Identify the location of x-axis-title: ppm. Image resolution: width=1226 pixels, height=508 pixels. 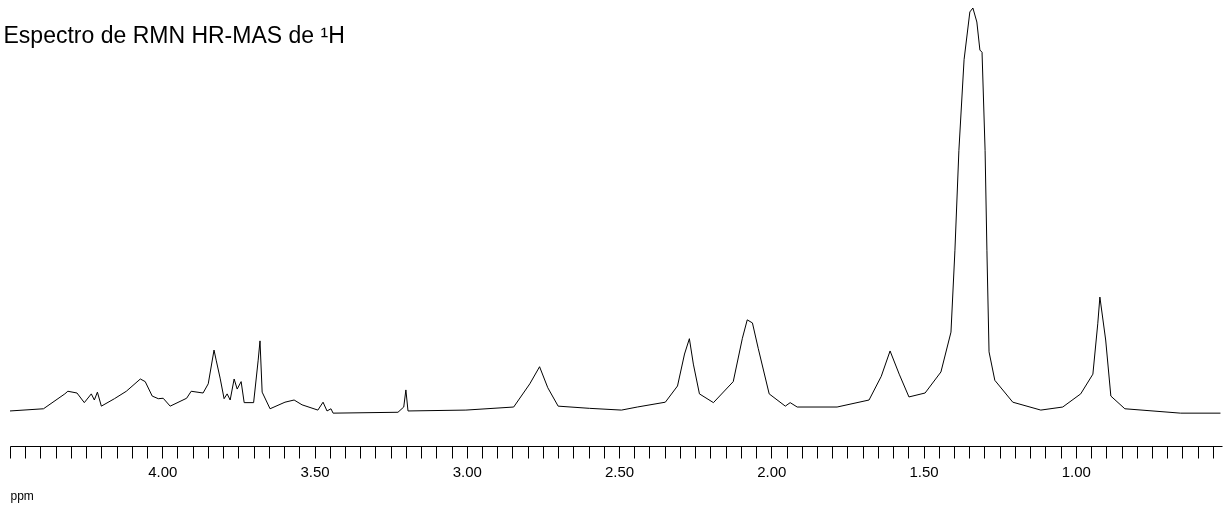
(22, 495).